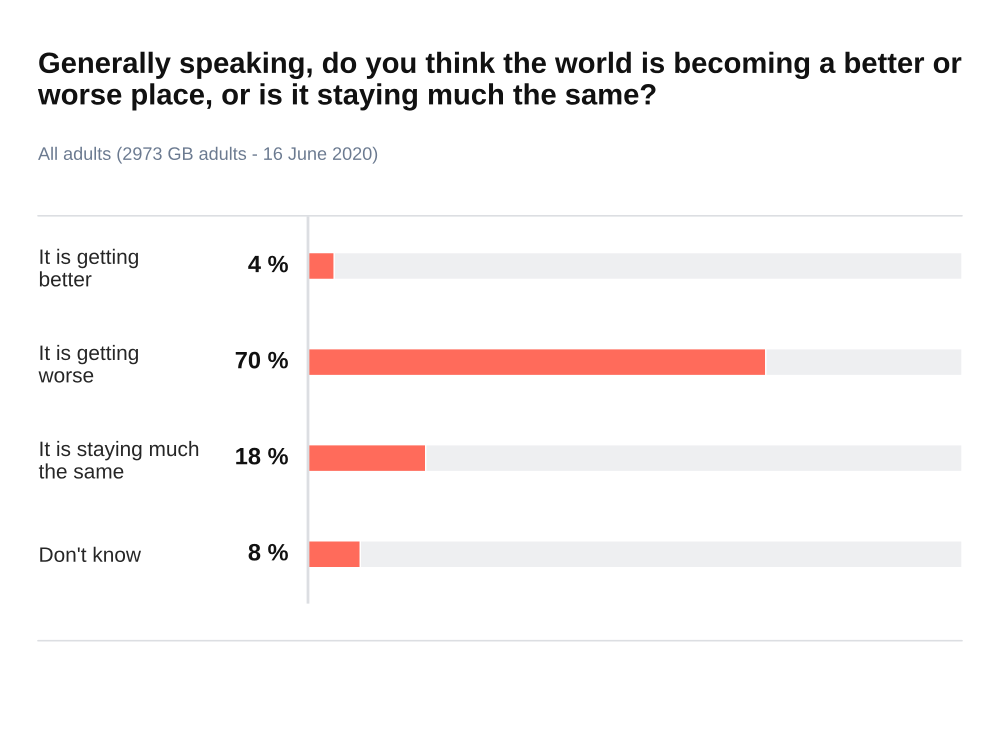  Describe the element at coordinates (268, 552) in the screenshot. I see `data-label: 8 %` at that location.